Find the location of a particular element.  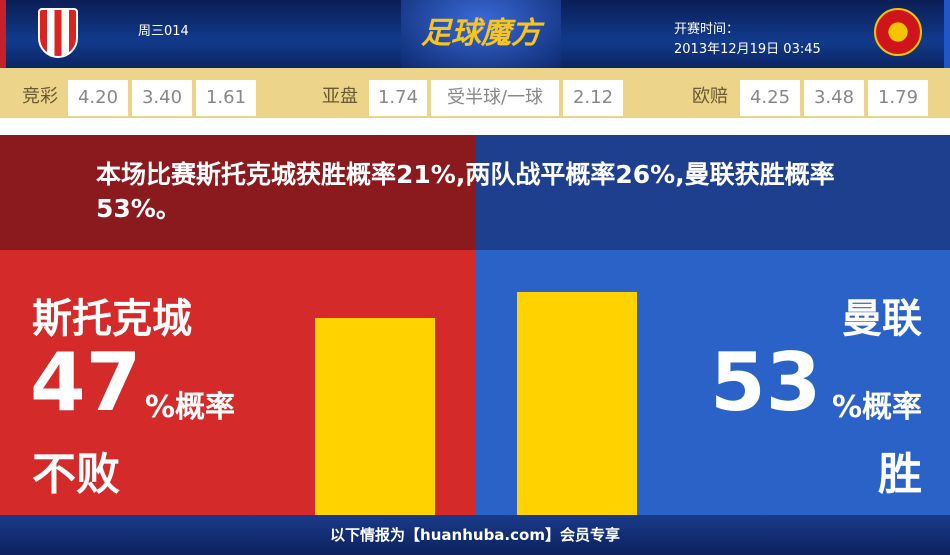

jc-label: 竞彩 is located at coordinates (40, 96).